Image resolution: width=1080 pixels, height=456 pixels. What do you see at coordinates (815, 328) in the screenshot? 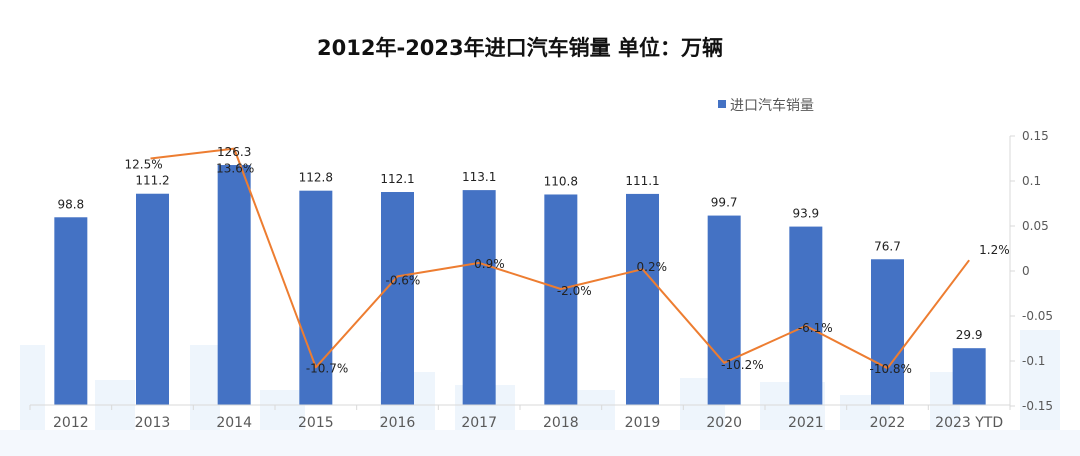
I see `growth-rate-label: -6.1%` at bounding box center [815, 328].